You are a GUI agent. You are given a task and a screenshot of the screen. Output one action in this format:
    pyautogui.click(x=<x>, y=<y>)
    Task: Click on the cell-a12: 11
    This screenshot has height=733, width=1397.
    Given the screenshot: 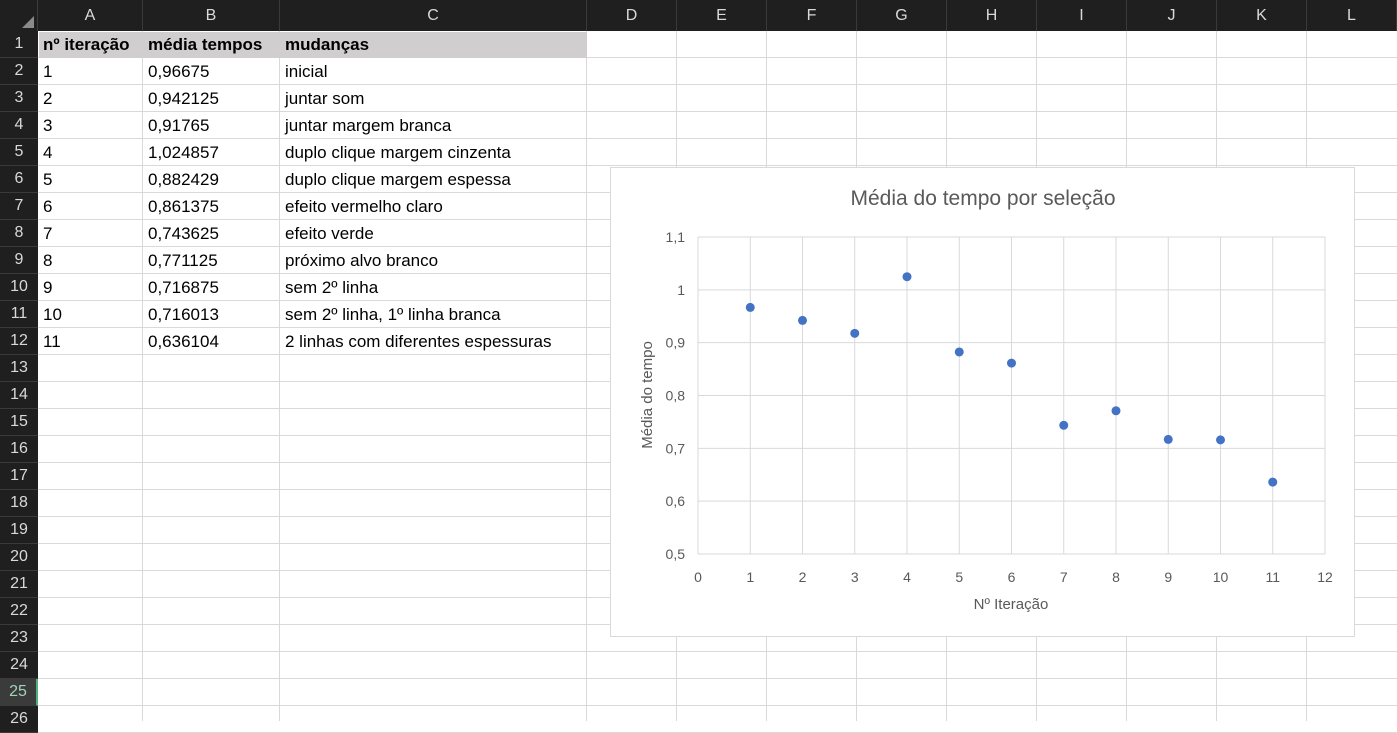 What is the action you would take?
    pyautogui.click(x=52, y=341)
    